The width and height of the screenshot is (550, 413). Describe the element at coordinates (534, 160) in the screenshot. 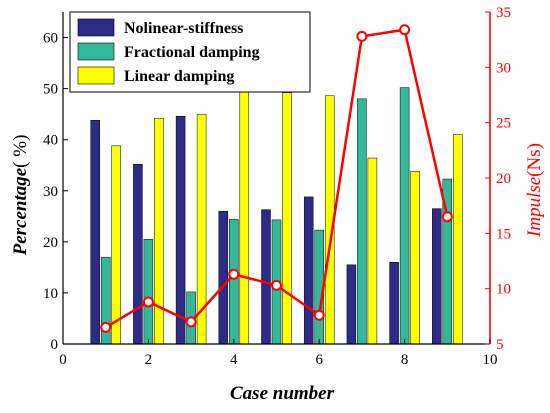

I see `y-right-axis-title-unit: (Ns)` at that location.